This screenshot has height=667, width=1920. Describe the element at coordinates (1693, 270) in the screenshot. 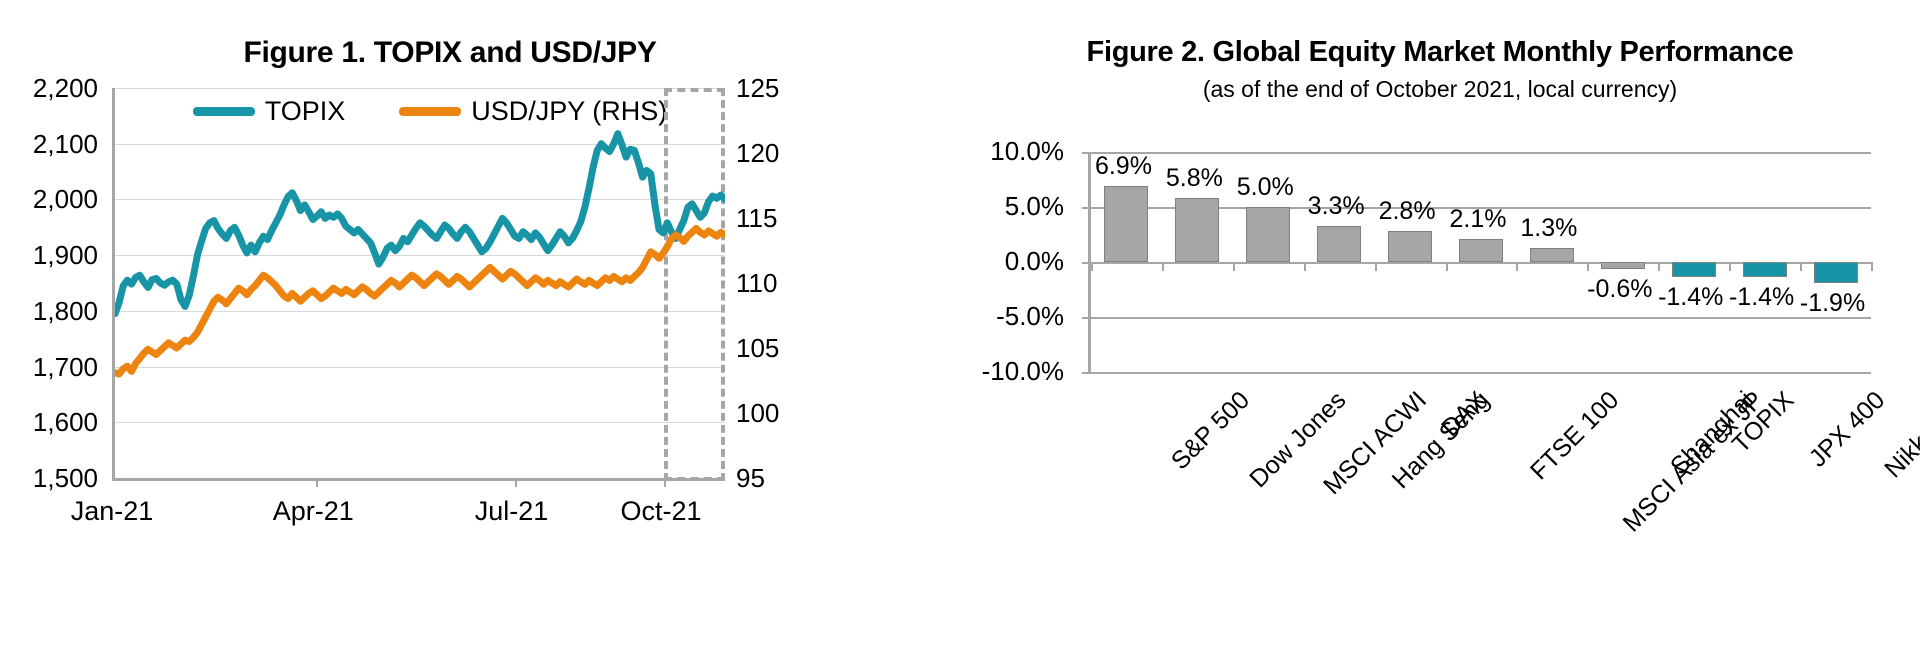

I see `bar-topix` at that location.